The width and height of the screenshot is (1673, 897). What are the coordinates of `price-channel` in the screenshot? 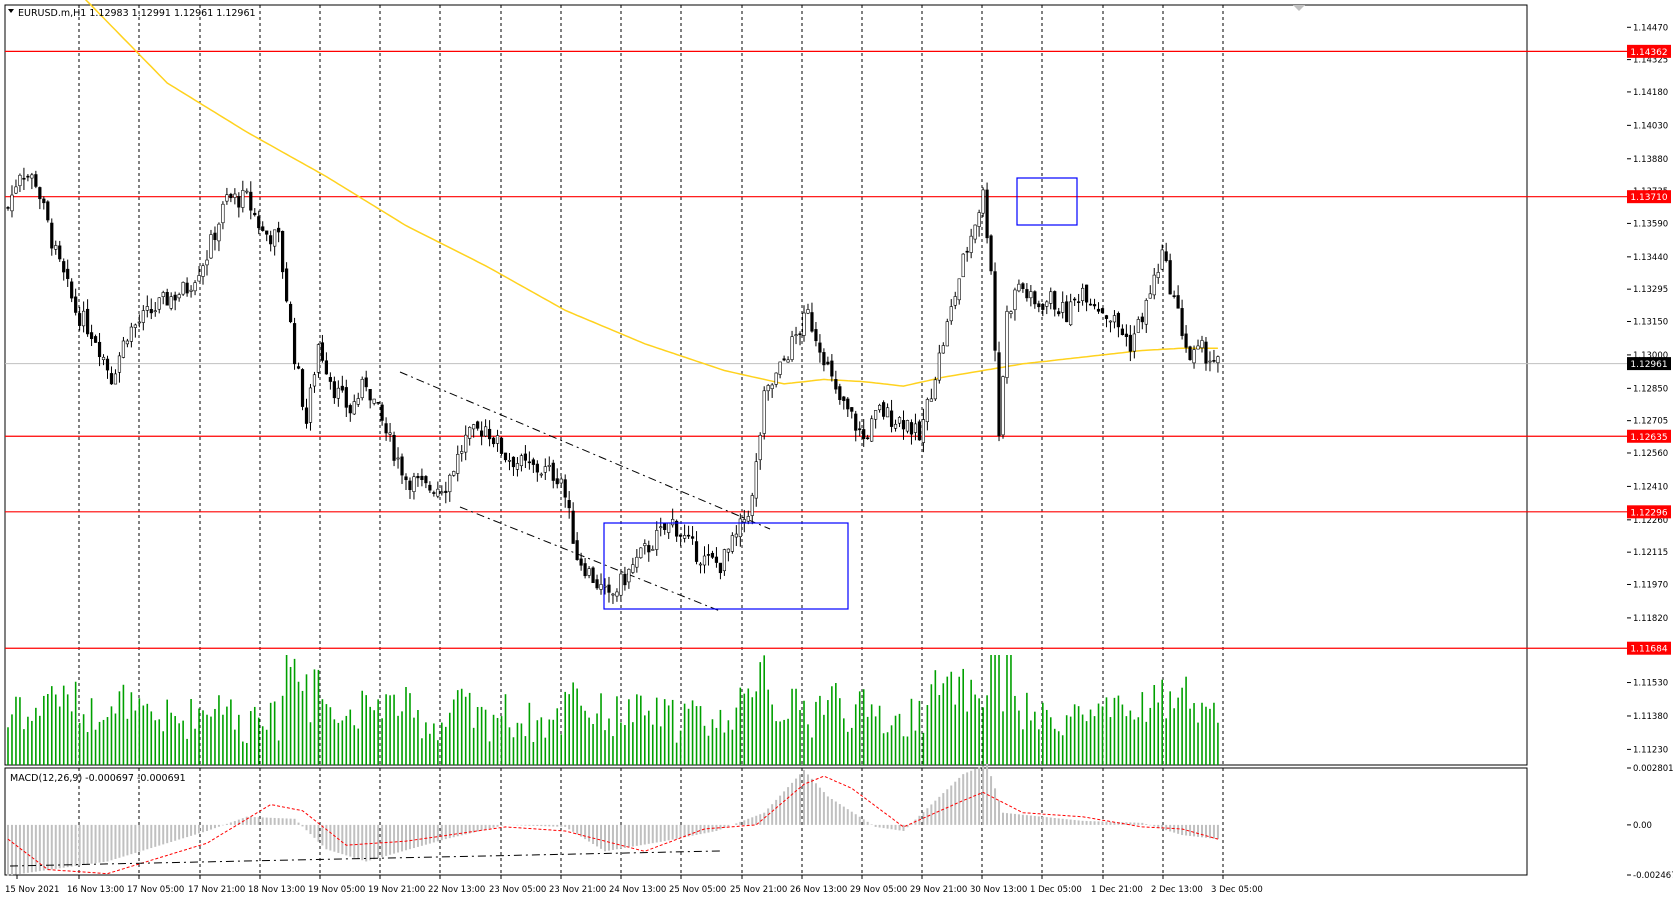 It's located at (585, 491).